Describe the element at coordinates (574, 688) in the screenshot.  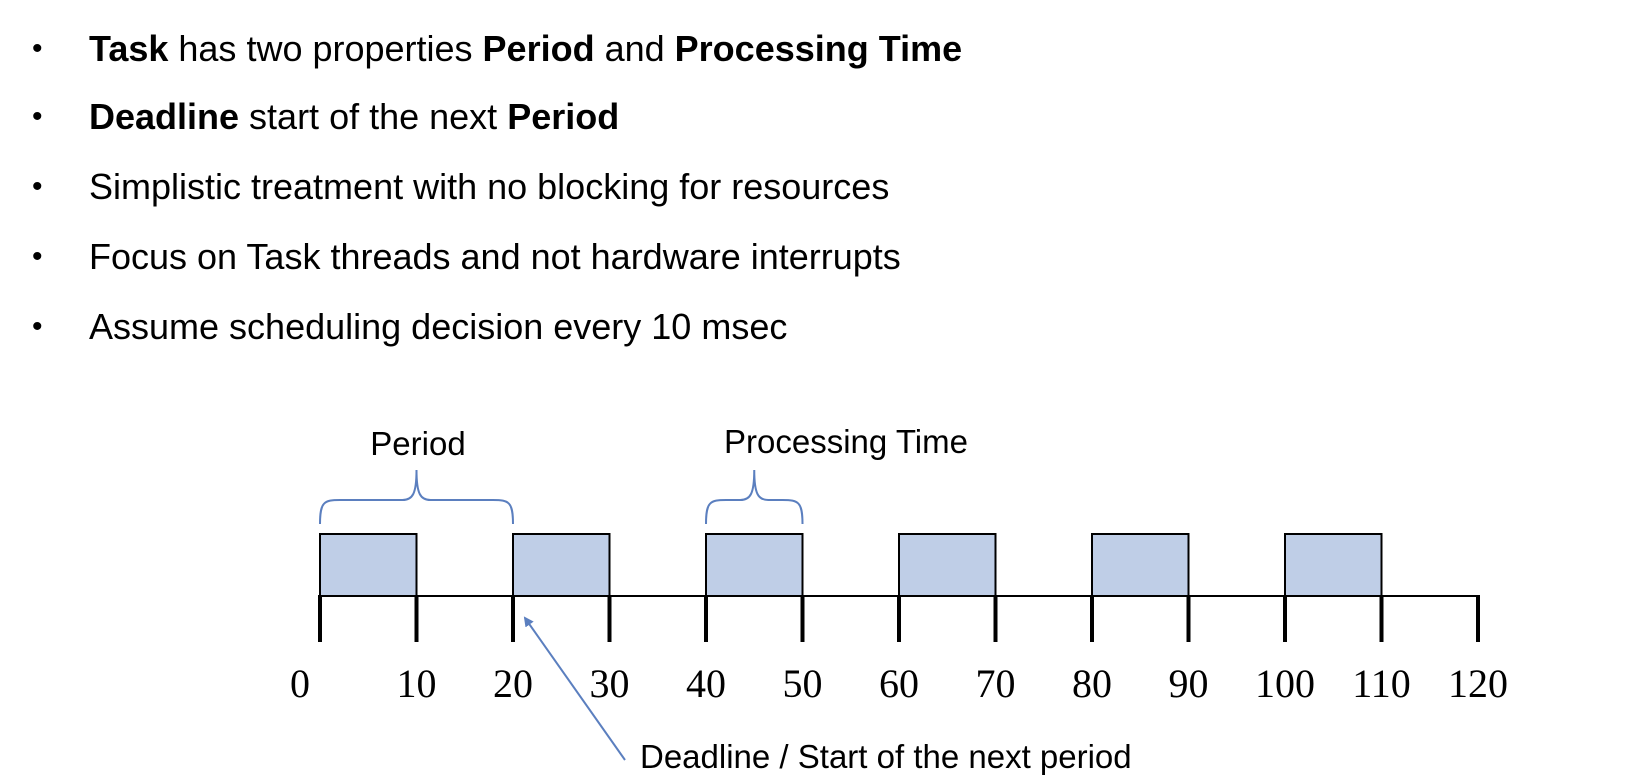
I see `deadline-arrow` at that location.